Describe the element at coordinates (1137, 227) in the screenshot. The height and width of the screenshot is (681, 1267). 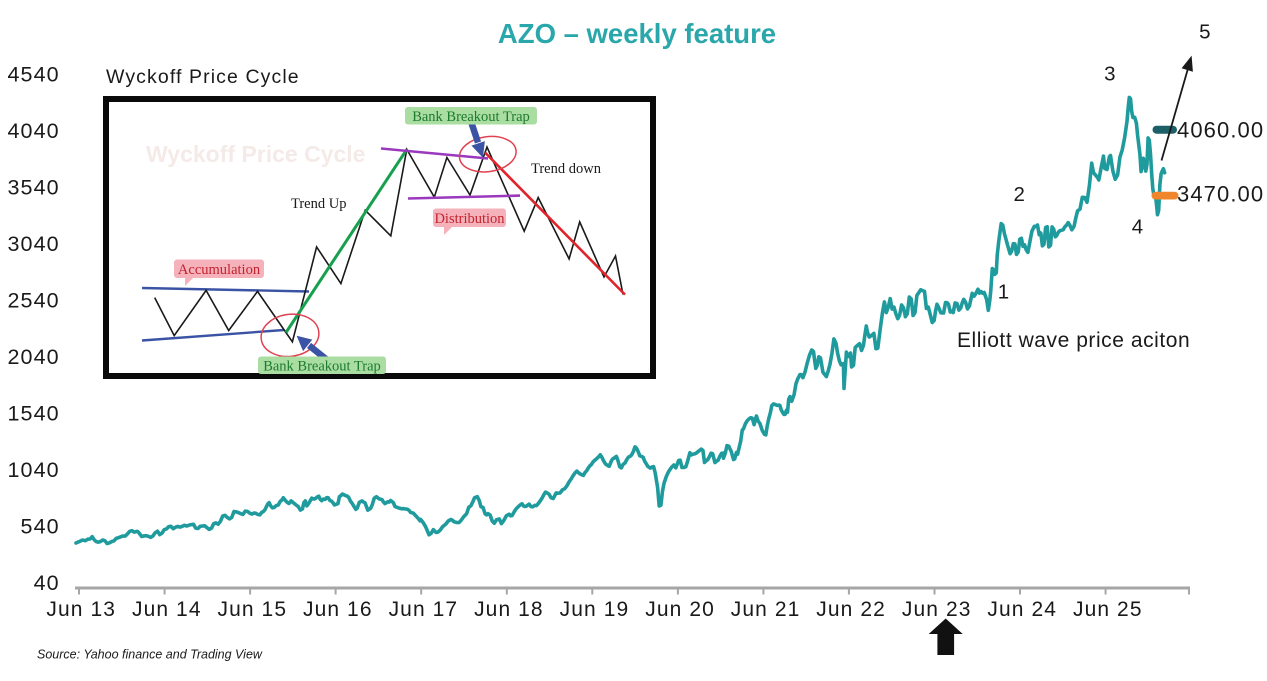
I see `svg-text: 4` at that location.